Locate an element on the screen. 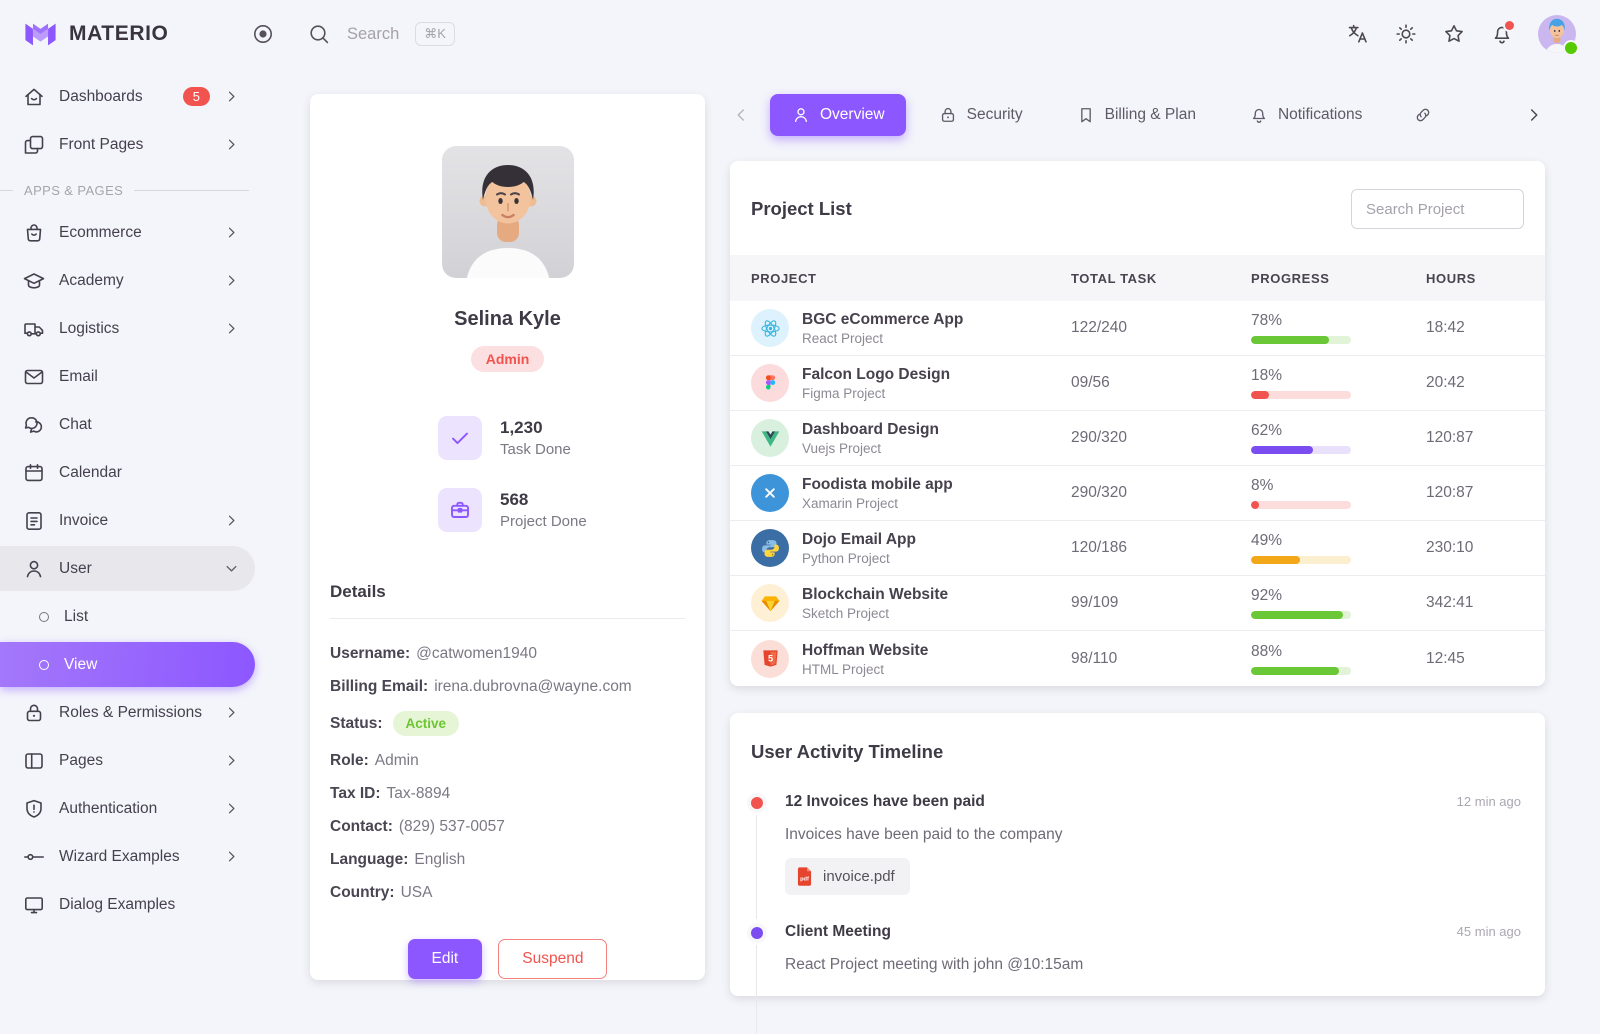 The width and height of the screenshot is (1600, 1034). total-task: 98/110 is located at coordinates (1161, 659).